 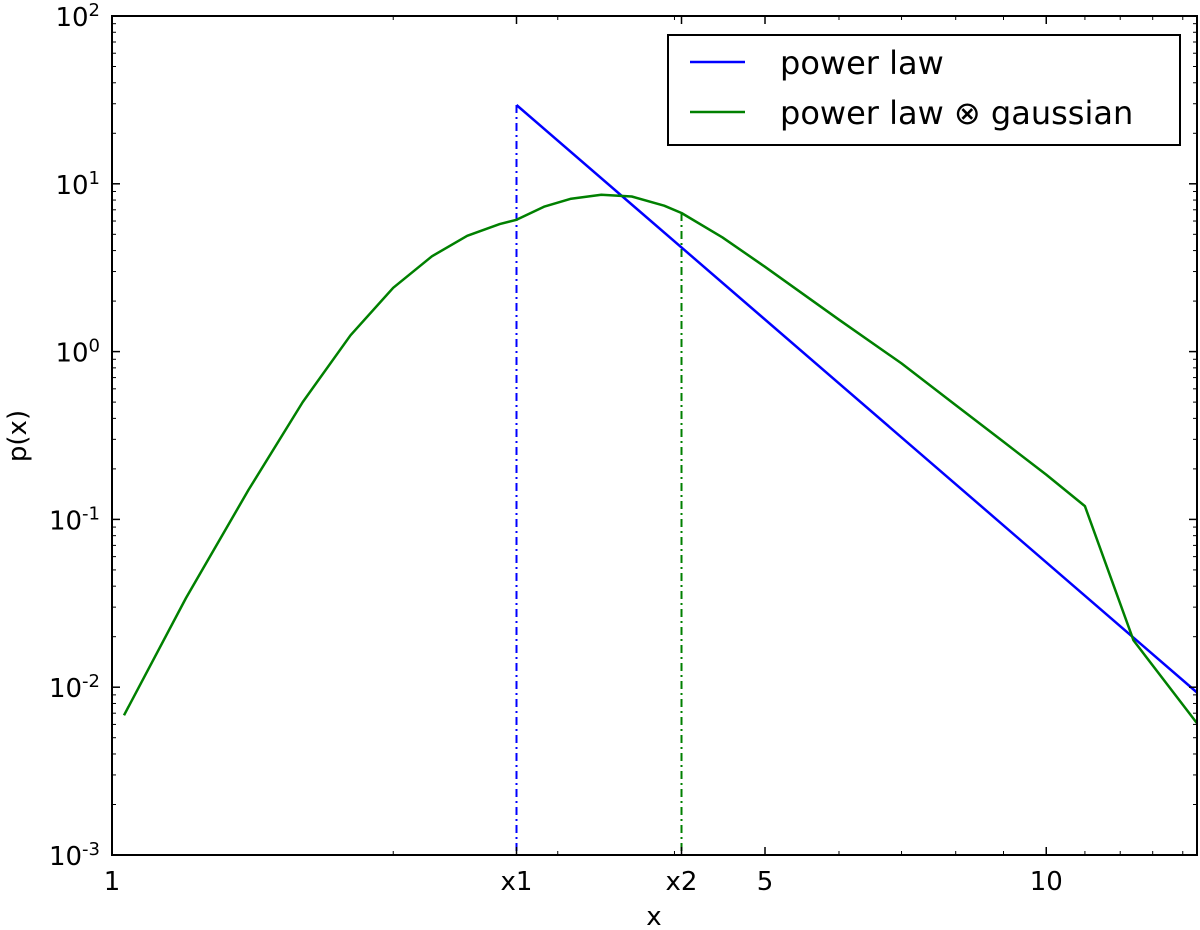 I want to click on x-tick-label: 10, so click(x=1046, y=882).